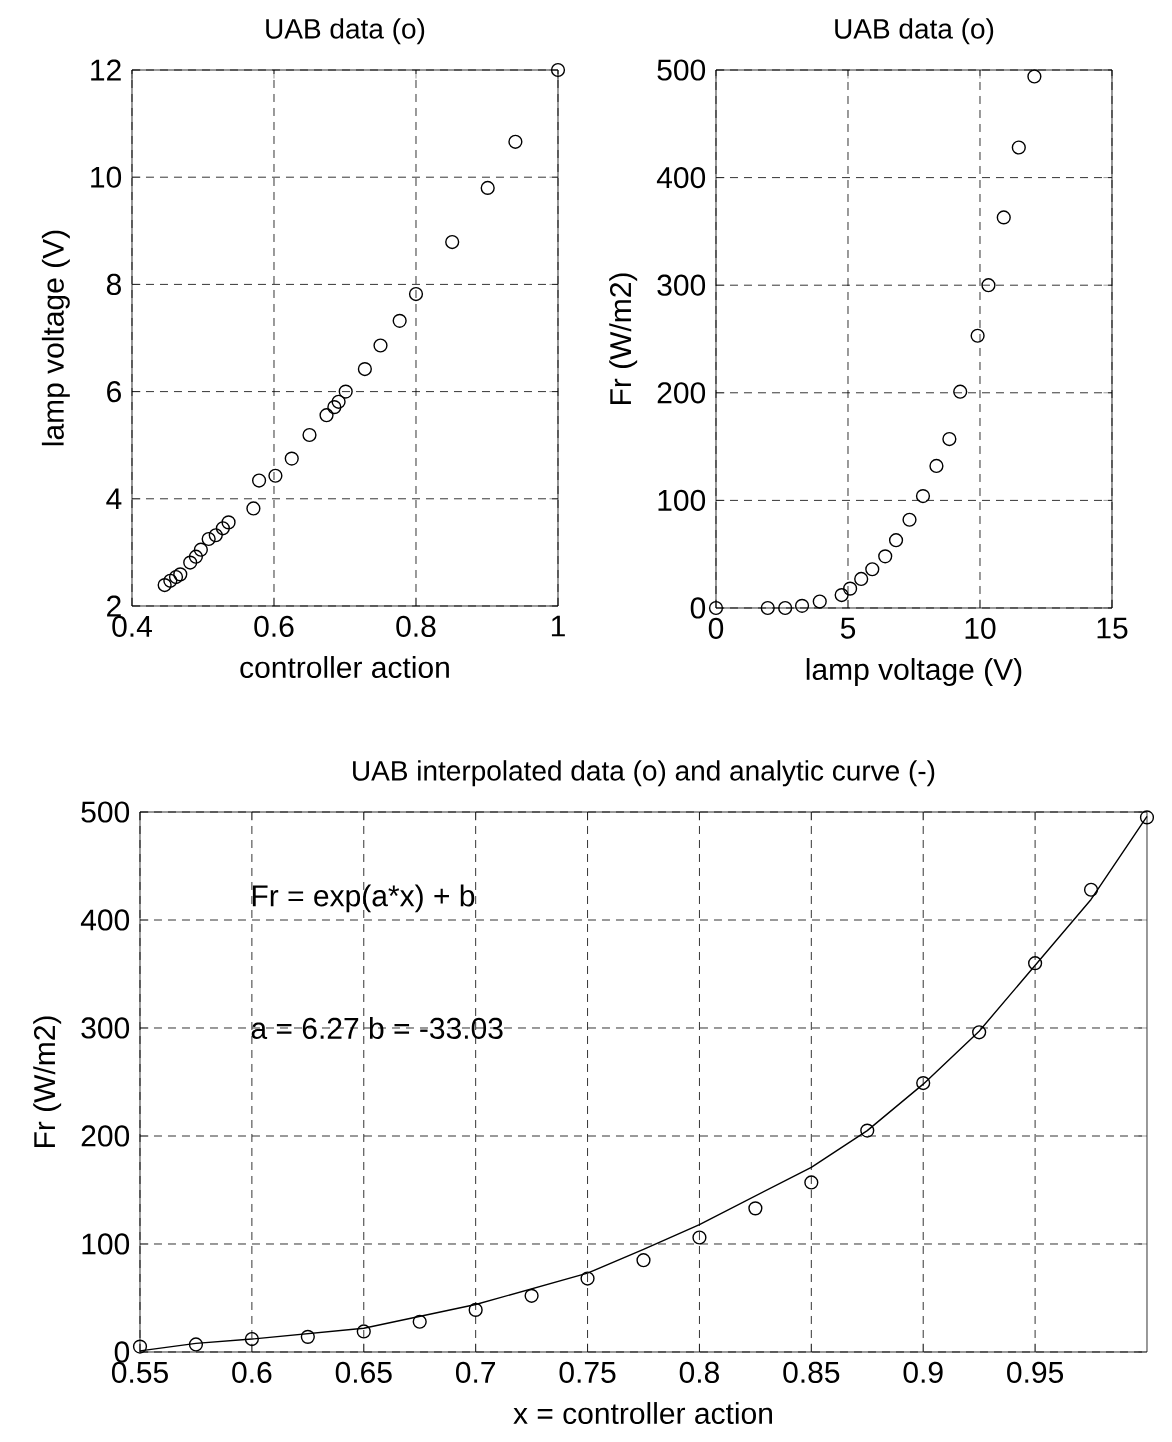 This screenshot has width=1172, height=1442. Describe the element at coordinates (105, 812) in the screenshot. I see `y-tick-label: 500` at that location.